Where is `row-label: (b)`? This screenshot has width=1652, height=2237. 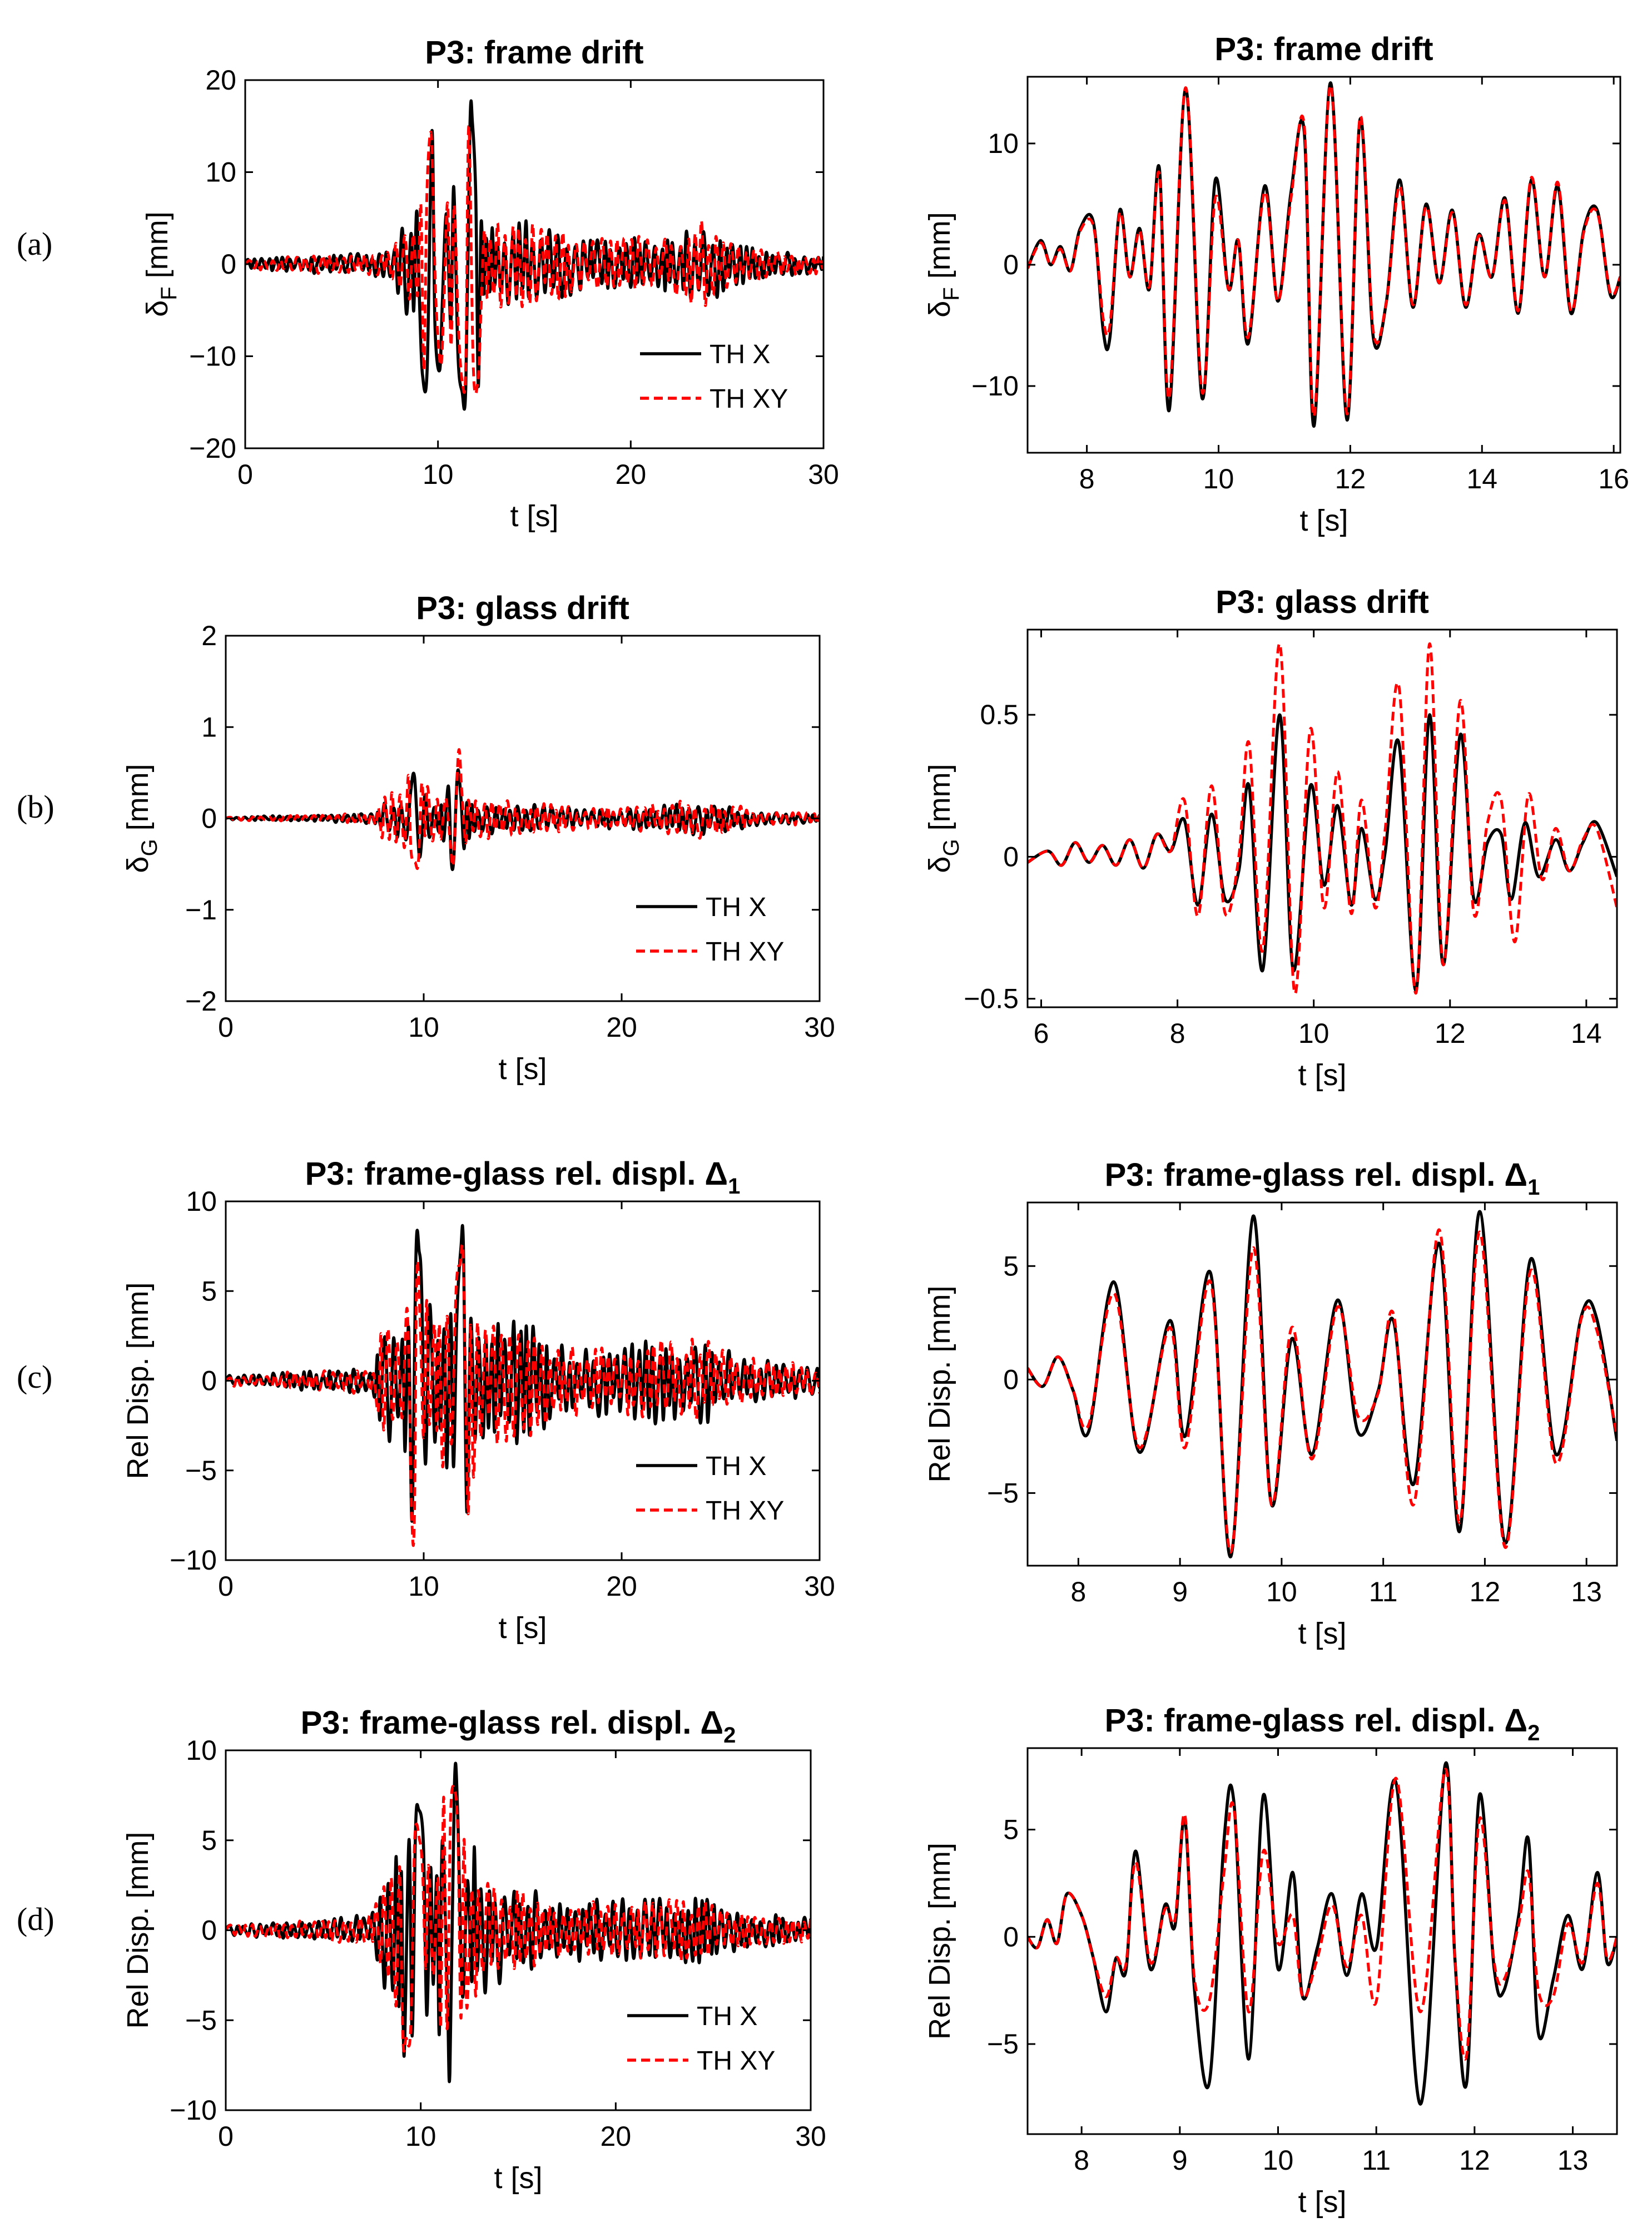 row-label: (b) is located at coordinates (35, 807).